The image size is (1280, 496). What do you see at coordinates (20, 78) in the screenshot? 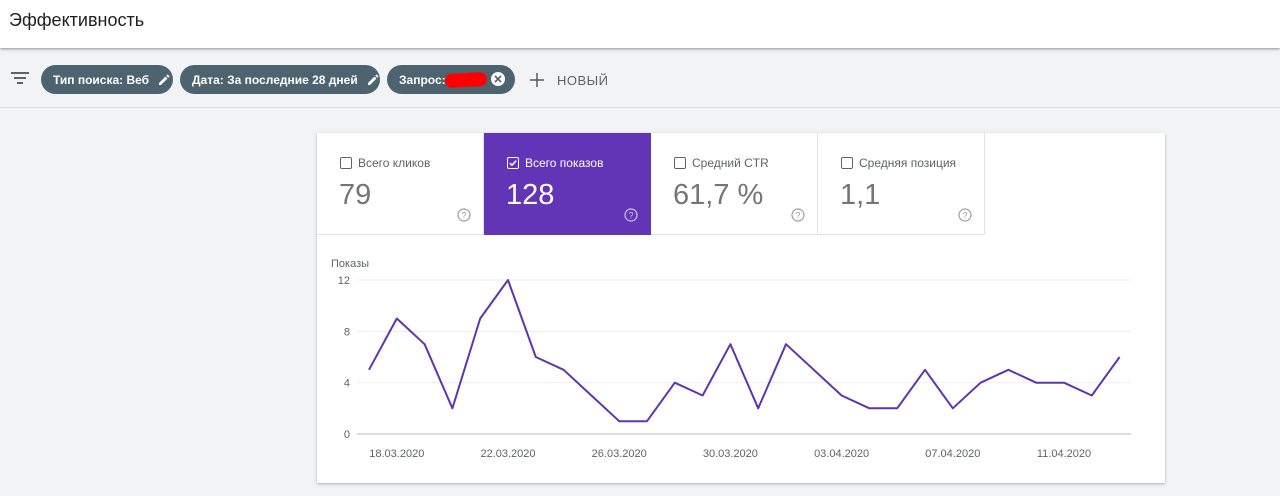
I see `filter-icon` at bounding box center [20, 78].